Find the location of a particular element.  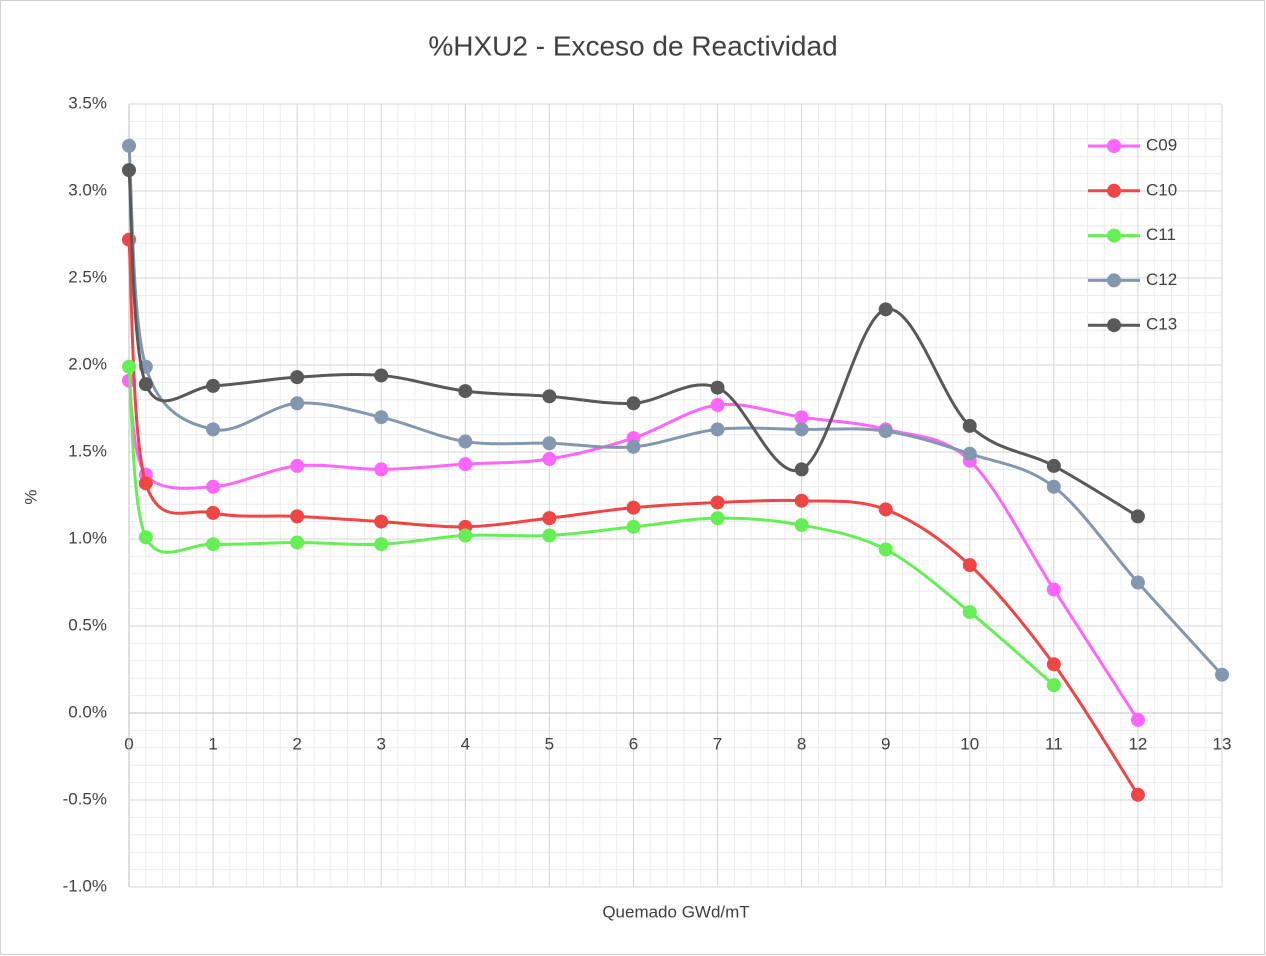

y-tick-label: 3.5% is located at coordinates (87, 102).